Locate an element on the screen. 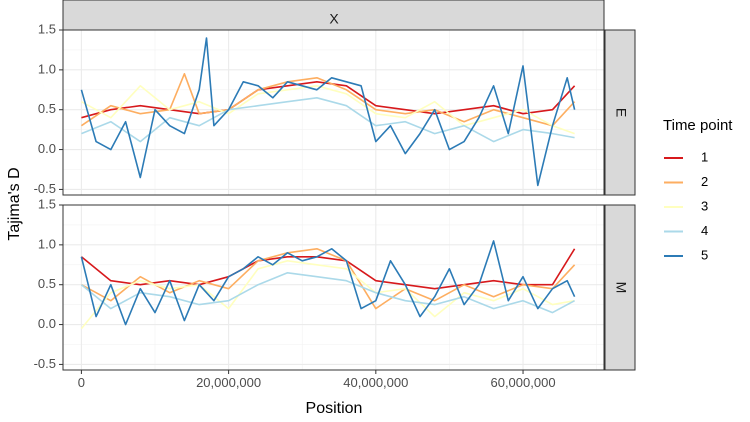  facet-column-label: X is located at coordinates (334, 19).